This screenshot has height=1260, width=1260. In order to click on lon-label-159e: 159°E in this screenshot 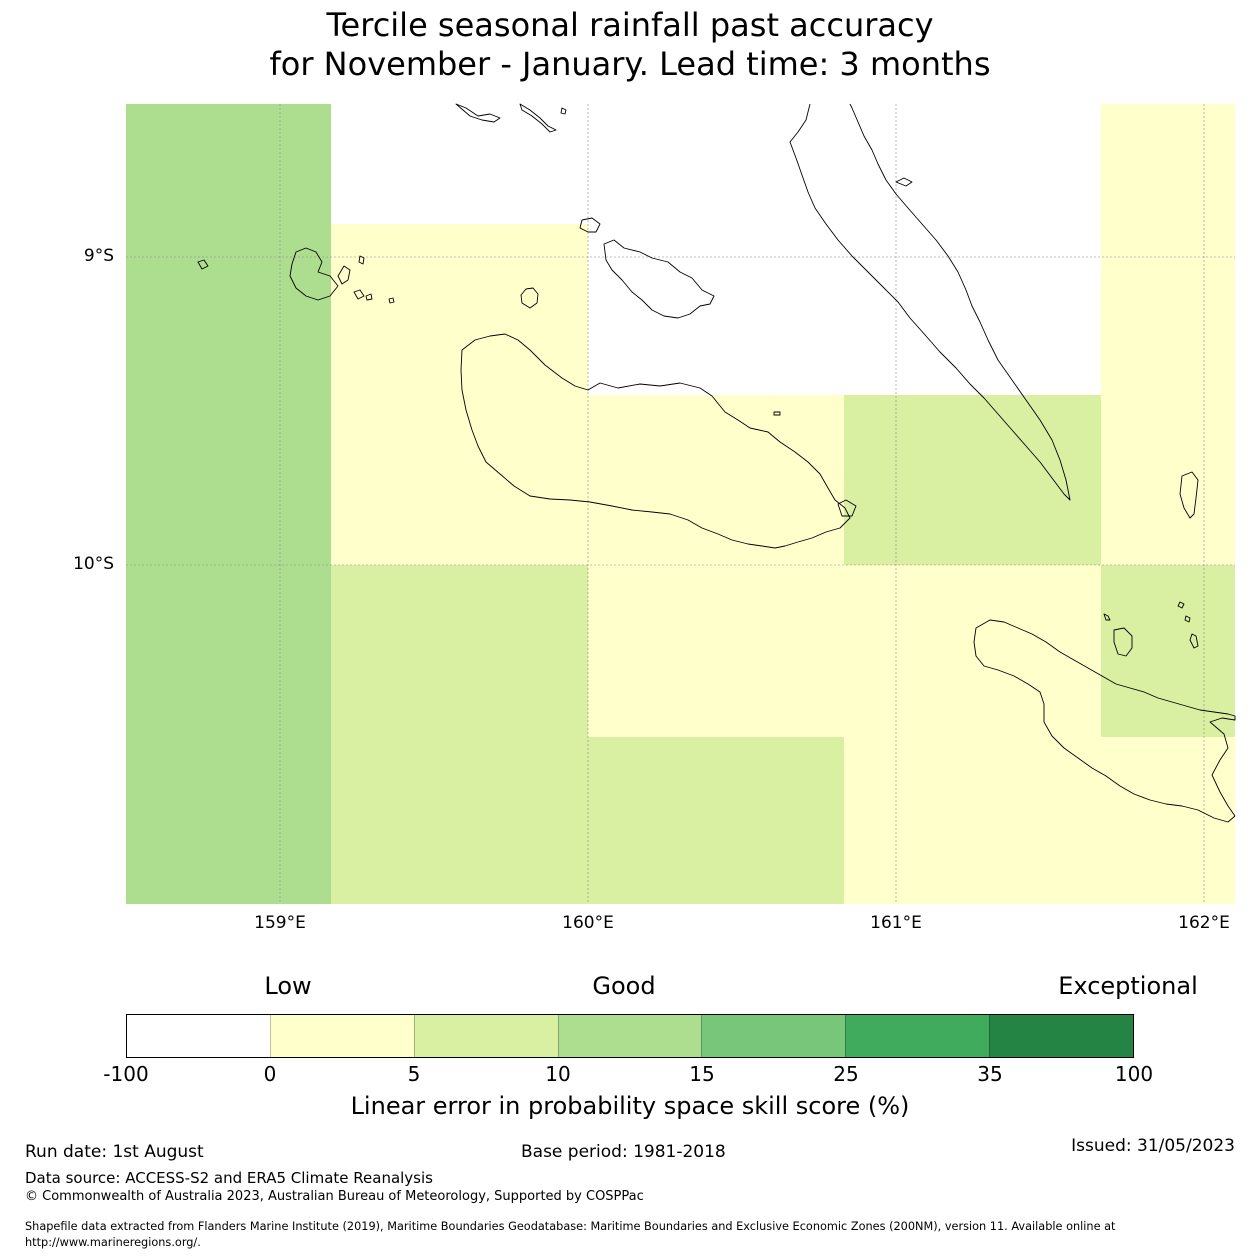, I will do `click(280, 923)`.